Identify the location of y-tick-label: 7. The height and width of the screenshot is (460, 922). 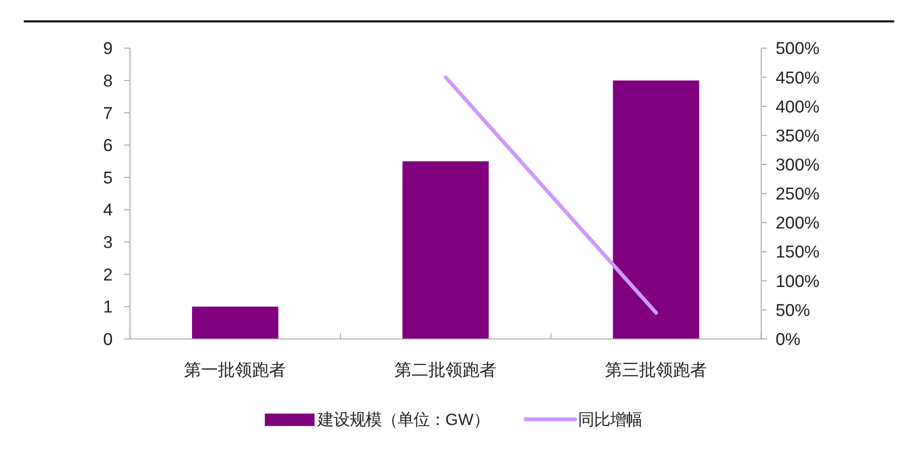
(108, 112).